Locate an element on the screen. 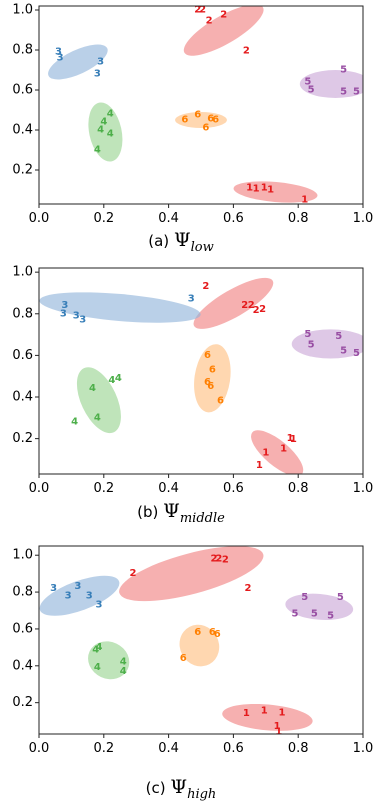 This screenshot has height=801, width=380. caption-label: (a) is located at coordinates (161, 241).